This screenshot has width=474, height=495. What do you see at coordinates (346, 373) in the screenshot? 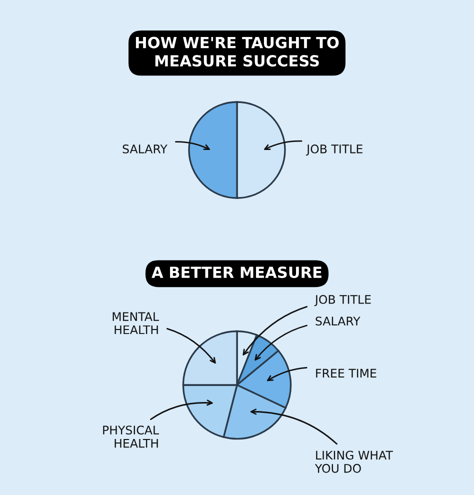
I see `slice-label: FREE TIME` at bounding box center [346, 373].